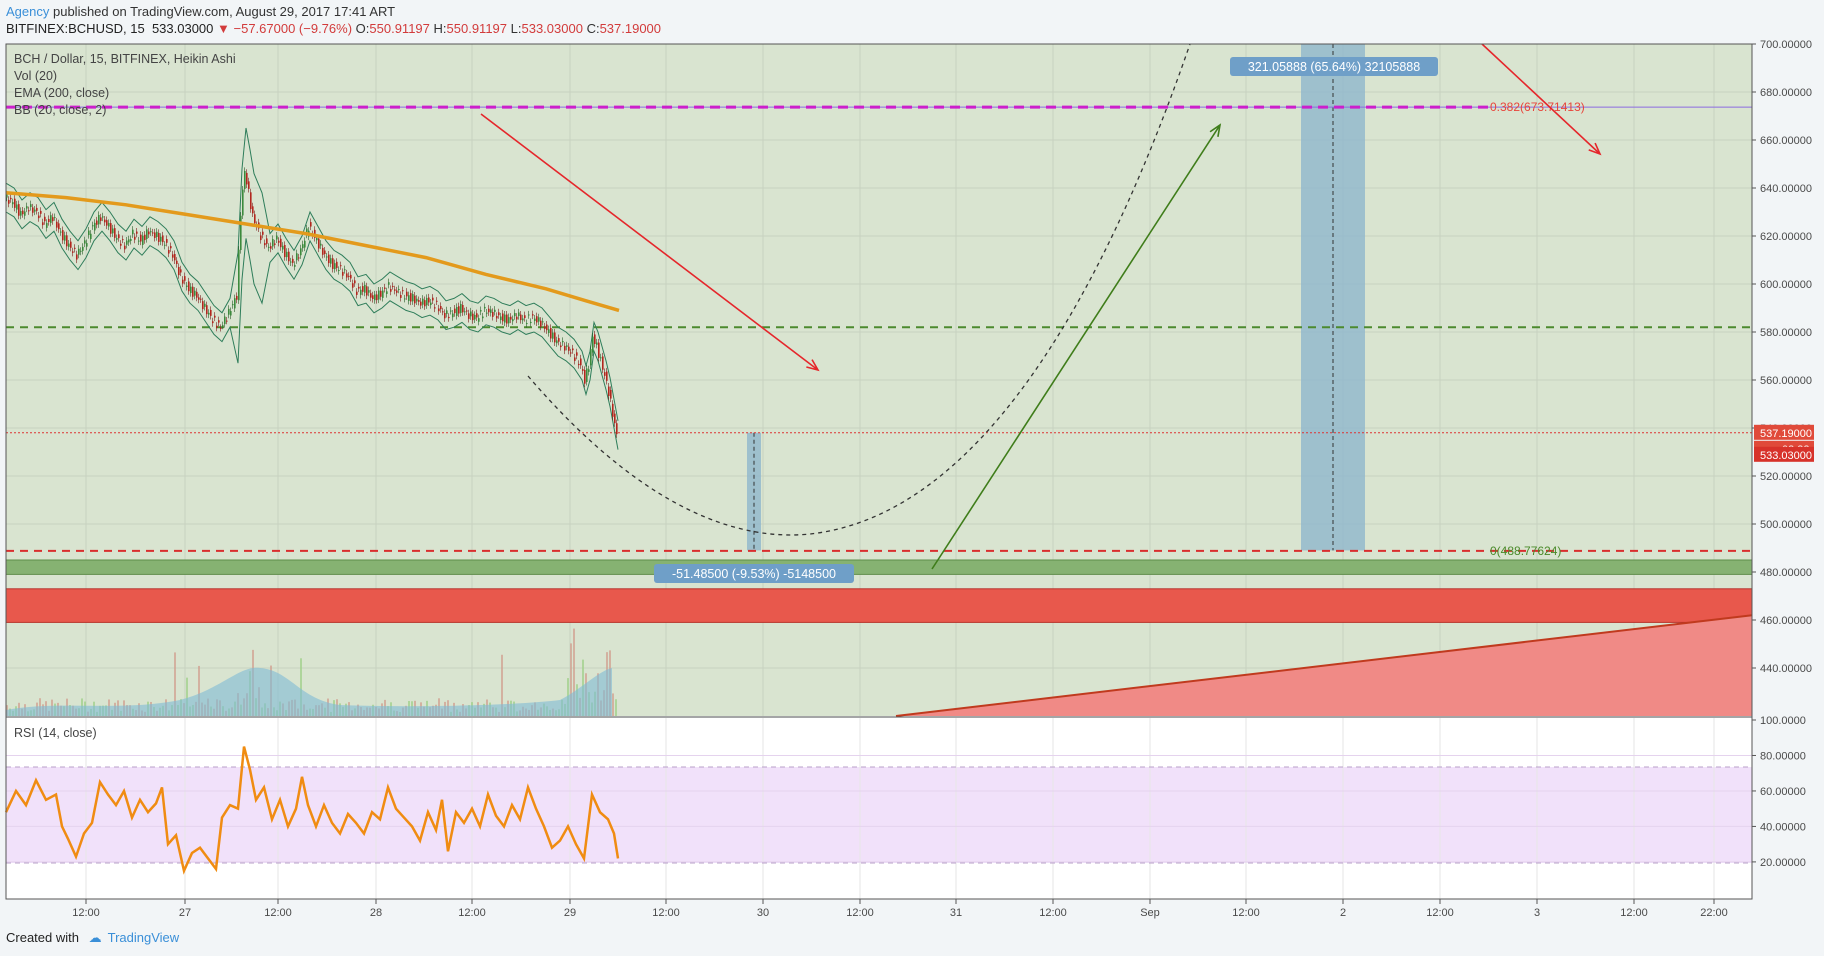 This screenshot has width=1824, height=956. I want to click on legend-rsi: RSI (14, close), so click(55, 733).